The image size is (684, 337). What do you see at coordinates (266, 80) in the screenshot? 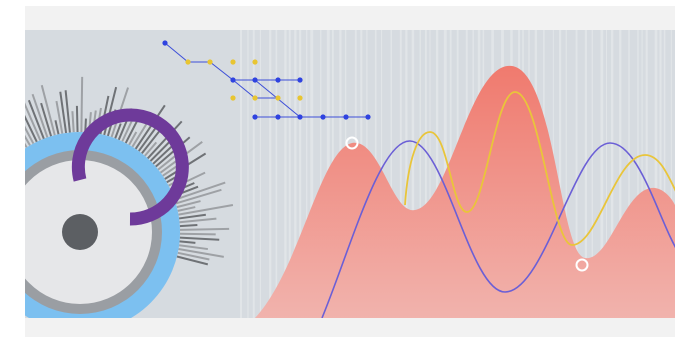
I see `network-dots` at bounding box center [266, 80].